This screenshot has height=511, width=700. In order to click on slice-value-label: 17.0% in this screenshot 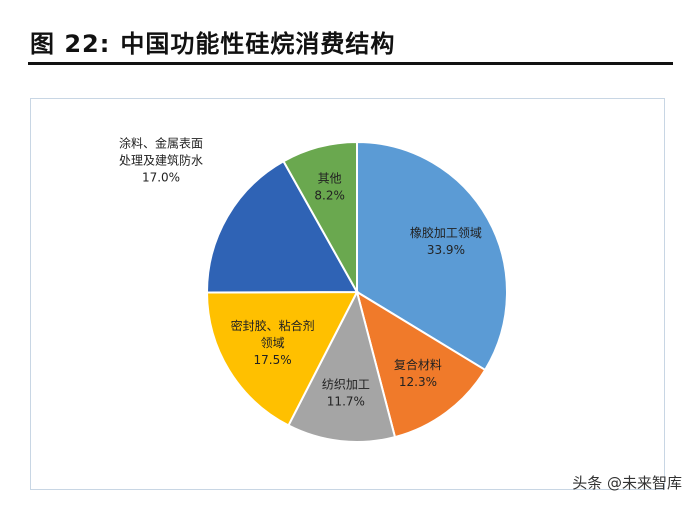, I will do `click(161, 178)`.